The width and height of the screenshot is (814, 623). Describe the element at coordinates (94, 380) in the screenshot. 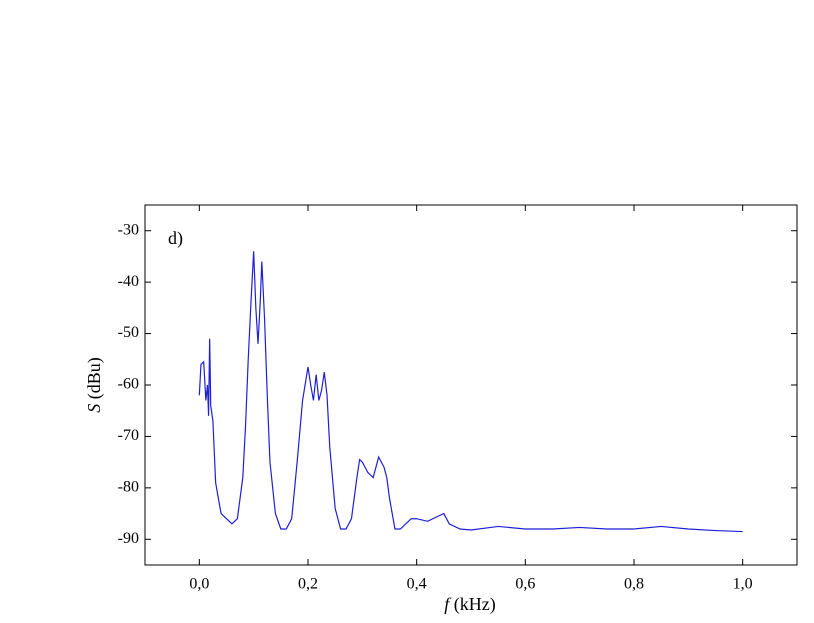

I see `y-label-unit: (dBu)` at that location.